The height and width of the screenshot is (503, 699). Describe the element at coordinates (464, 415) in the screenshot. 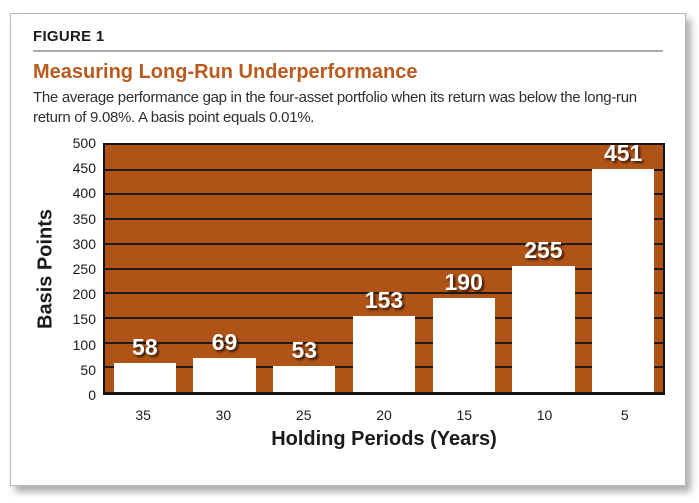

I see `x-tick-label-15: 15` at that location.